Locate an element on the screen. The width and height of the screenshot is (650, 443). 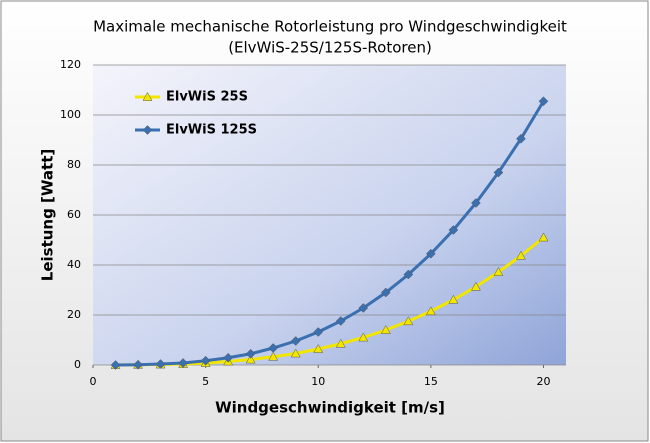
legend-label: ElvWiS 125S is located at coordinates (211, 130).